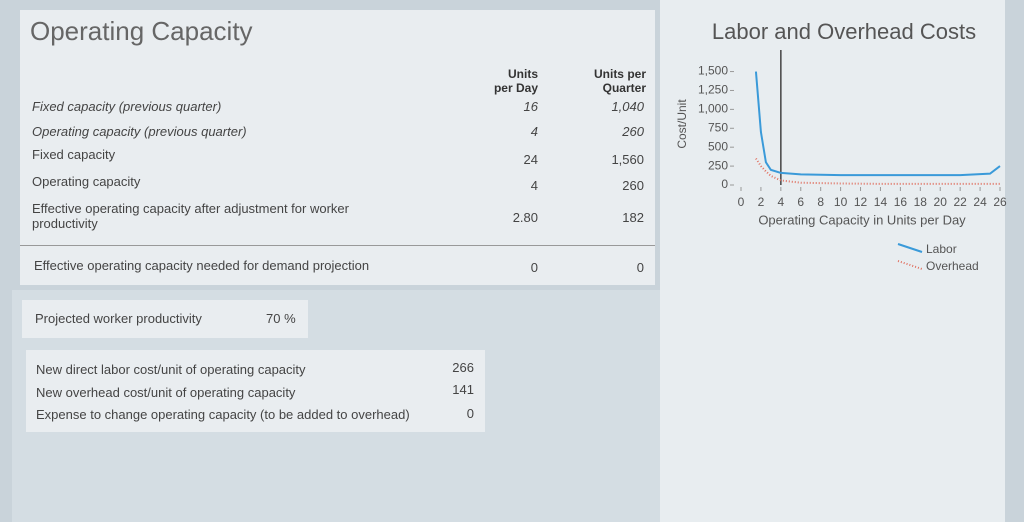 The width and height of the screenshot is (1024, 522). Describe the element at coordinates (761, 202) in the screenshot. I see `x-tick-label: 2` at that location.